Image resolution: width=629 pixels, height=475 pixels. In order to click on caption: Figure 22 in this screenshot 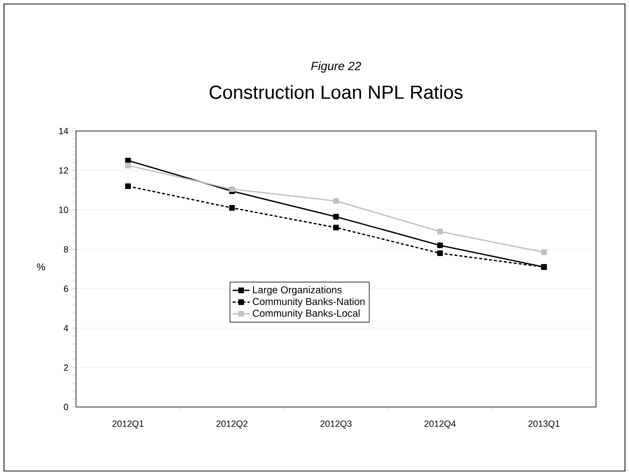, I will do `click(336, 67)`.